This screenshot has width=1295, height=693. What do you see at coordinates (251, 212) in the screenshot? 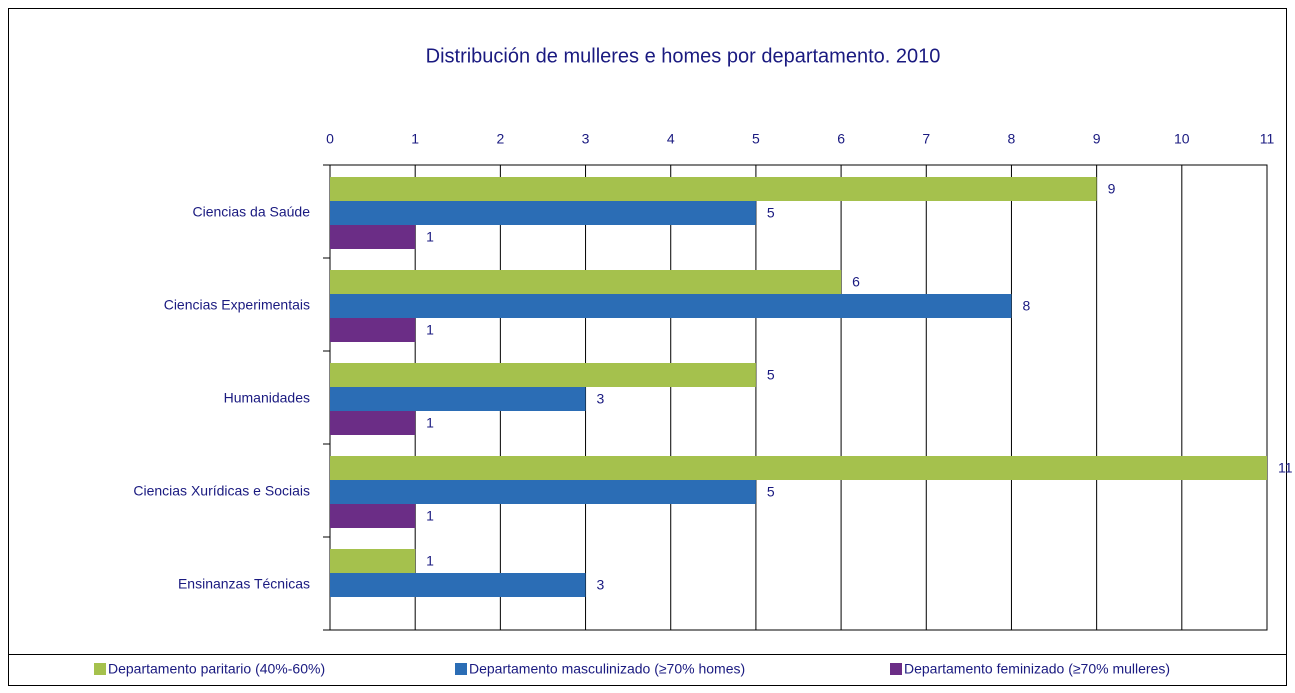
I see `y-tick-label: Ciencias da Saúde` at bounding box center [251, 212].